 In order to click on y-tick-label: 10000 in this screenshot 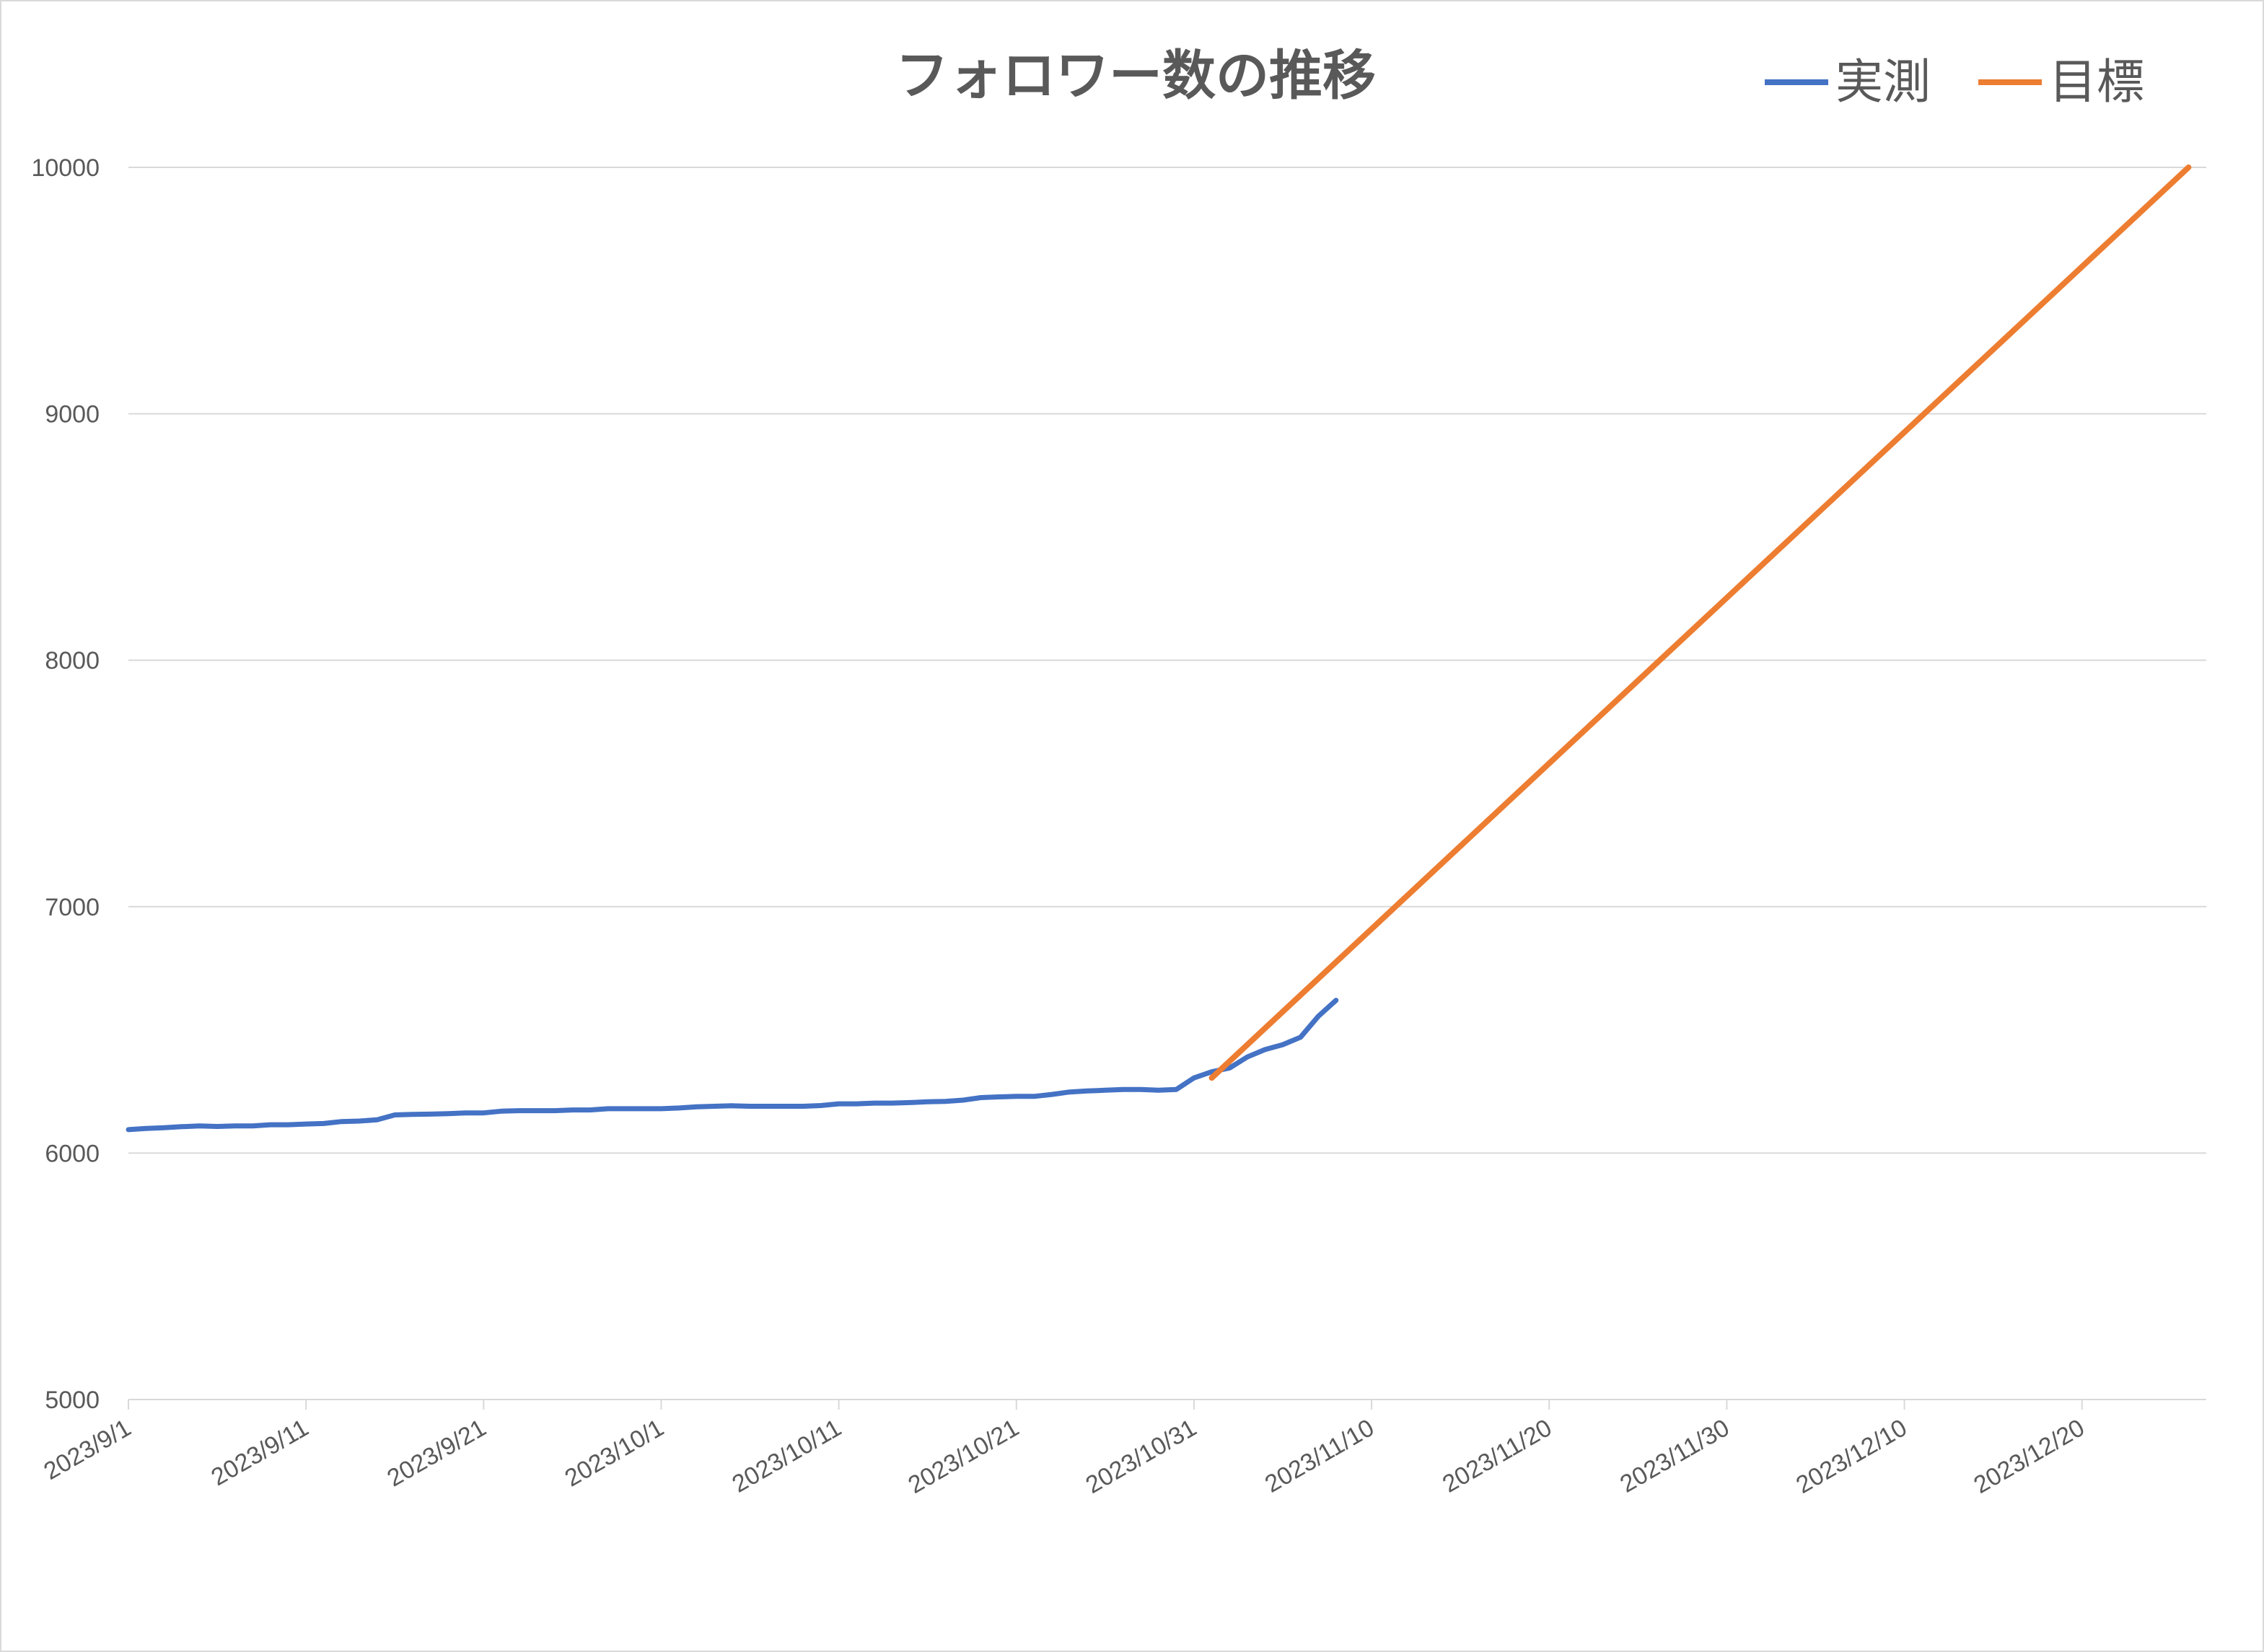, I will do `click(66, 168)`.